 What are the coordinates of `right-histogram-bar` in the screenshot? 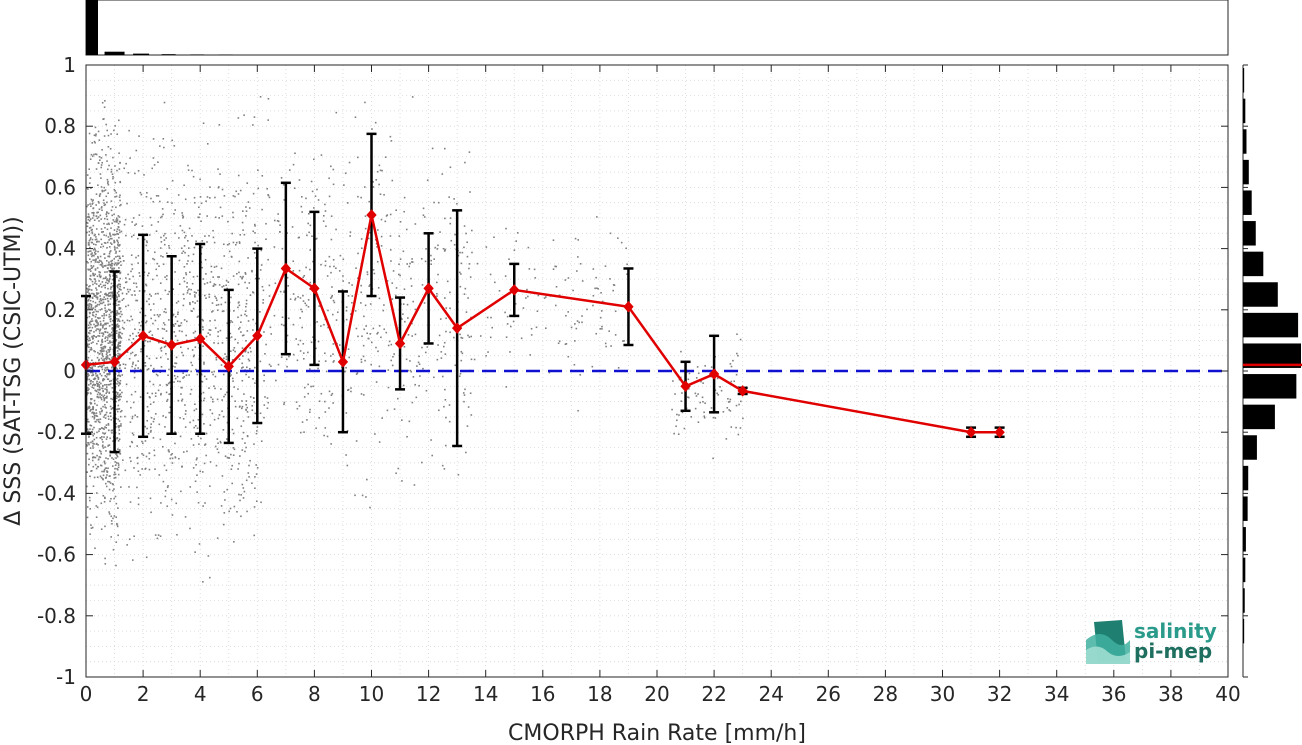 It's located at (1246, 478).